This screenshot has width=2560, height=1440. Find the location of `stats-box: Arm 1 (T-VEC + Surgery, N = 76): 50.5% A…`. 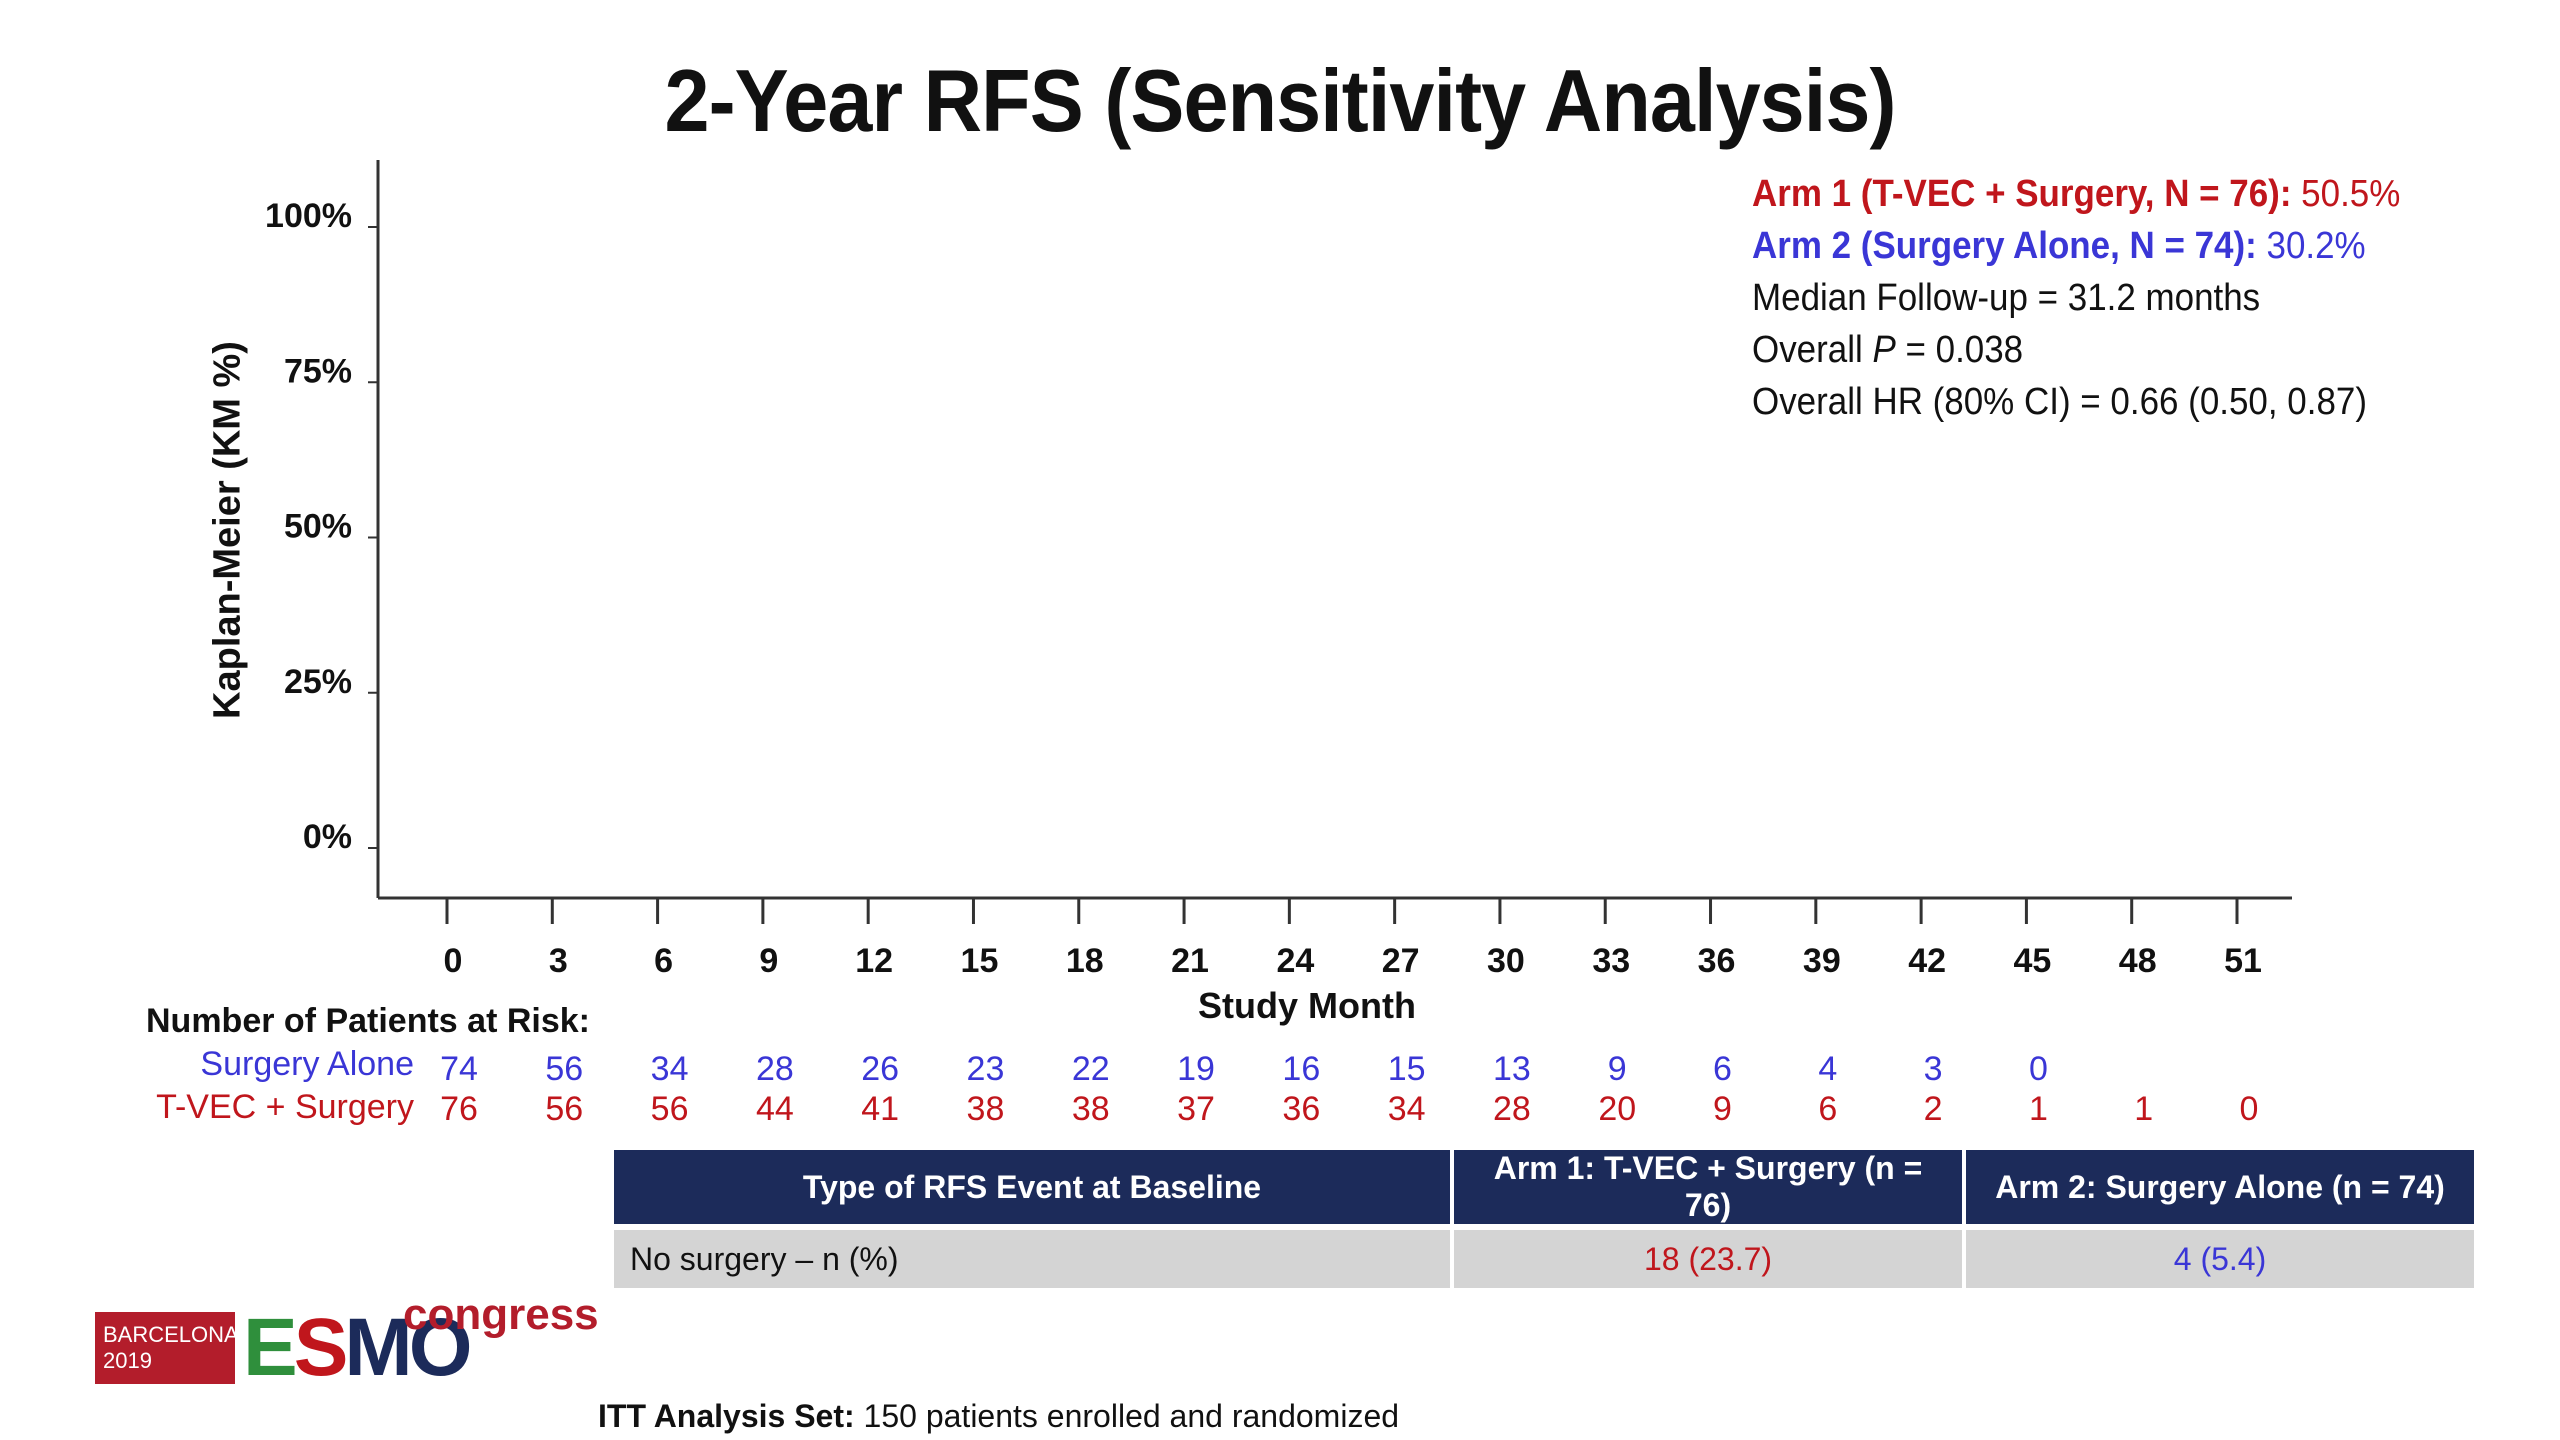

stats-box: Arm 1 (T-VEC + Surgery, N = 76): 50.5% A… is located at coordinates (2076, 298).